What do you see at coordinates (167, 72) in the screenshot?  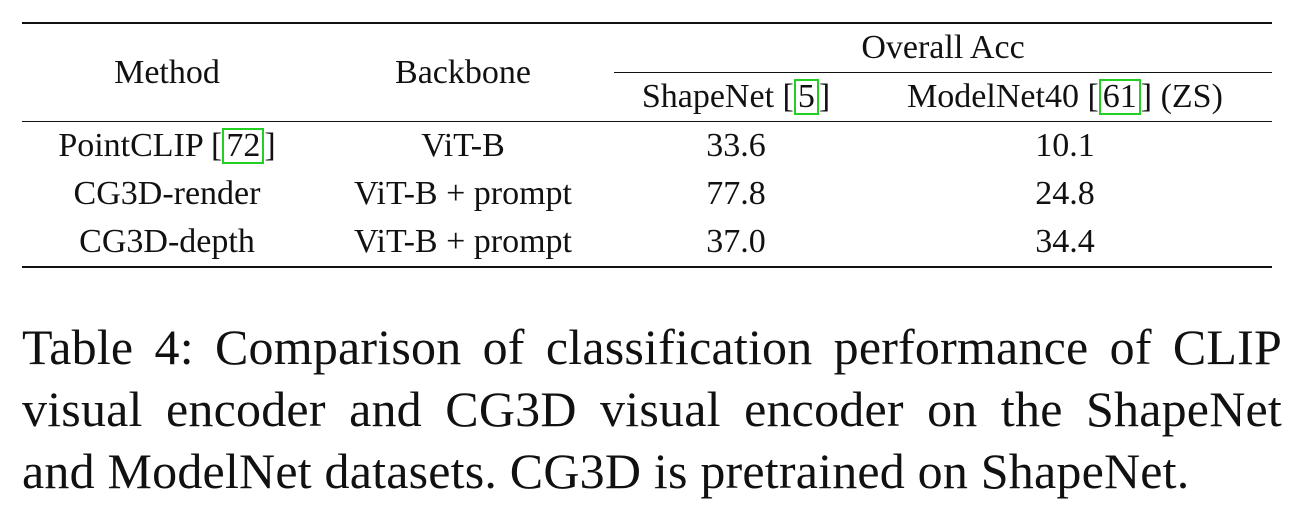 I see `header-method: Method` at bounding box center [167, 72].